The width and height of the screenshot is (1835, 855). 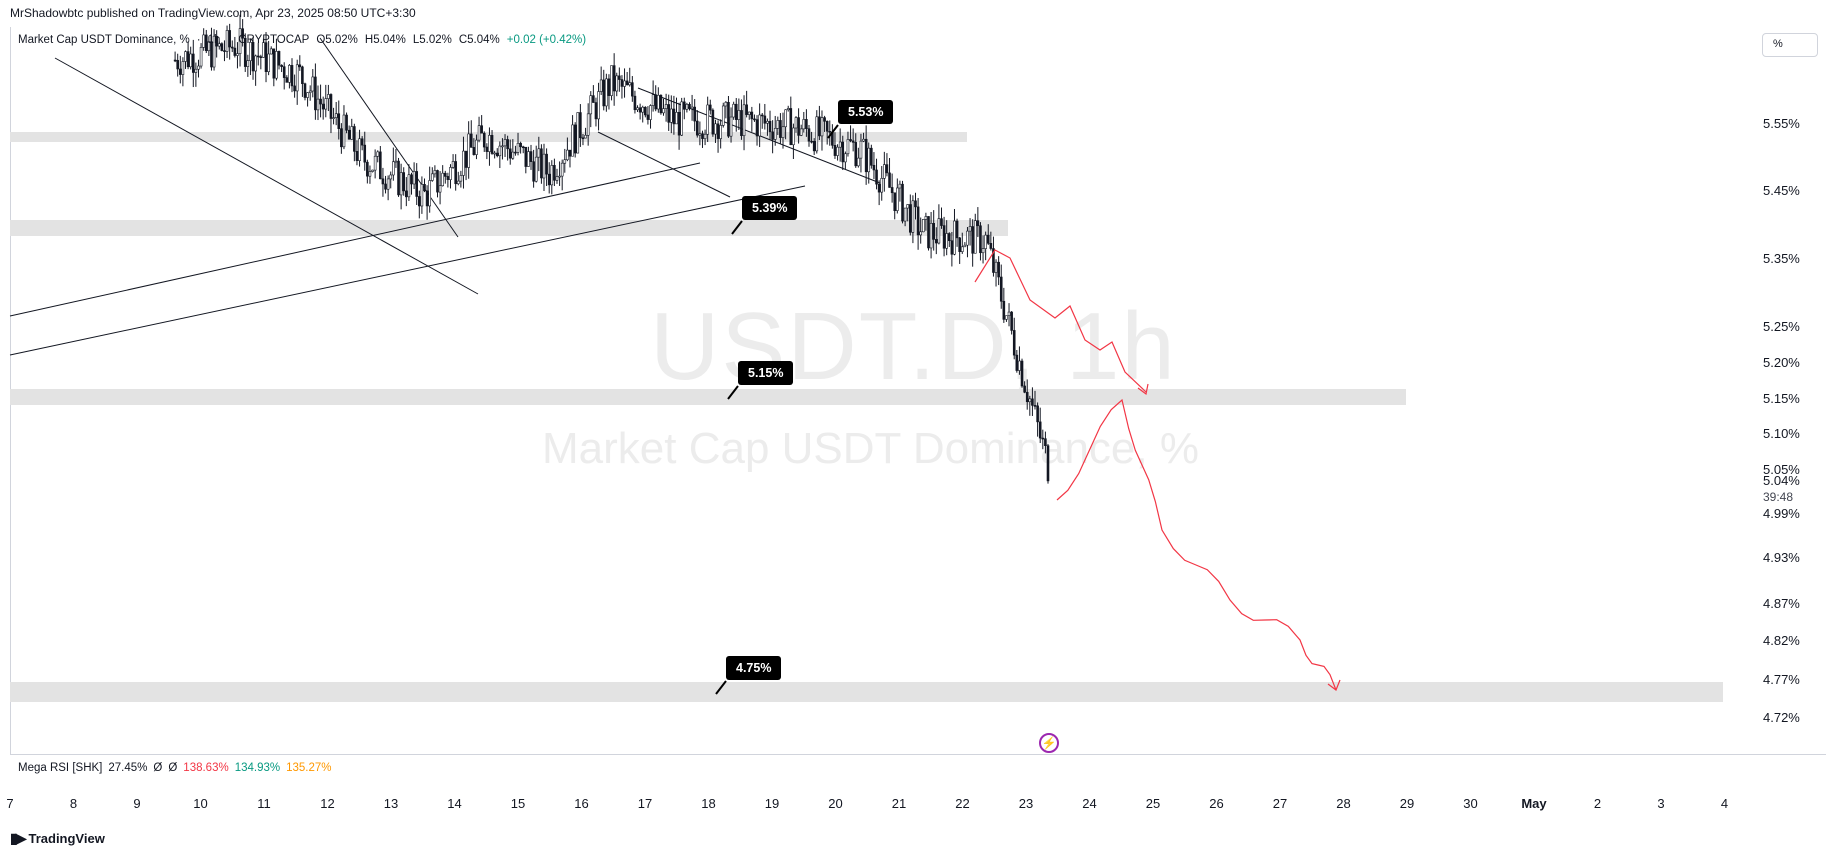 What do you see at coordinates (899, 803) in the screenshot?
I see `date-tick-label: 21` at bounding box center [899, 803].